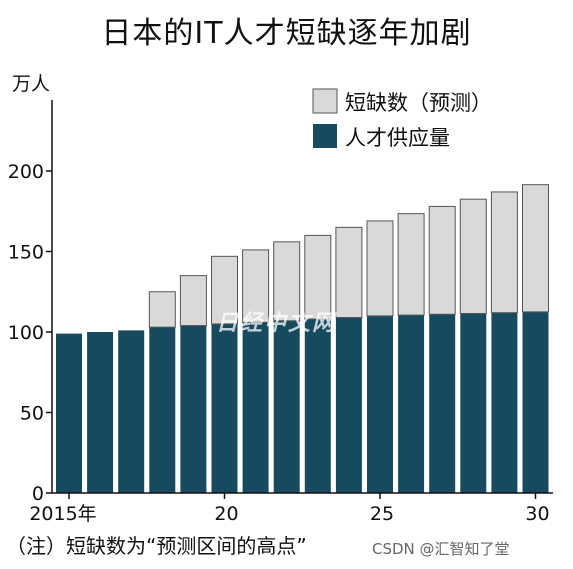 The height and width of the screenshot is (569, 573). What do you see at coordinates (535, 248) in the screenshot?
I see `bar-shortage-2030` at bounding box center [535, 248].